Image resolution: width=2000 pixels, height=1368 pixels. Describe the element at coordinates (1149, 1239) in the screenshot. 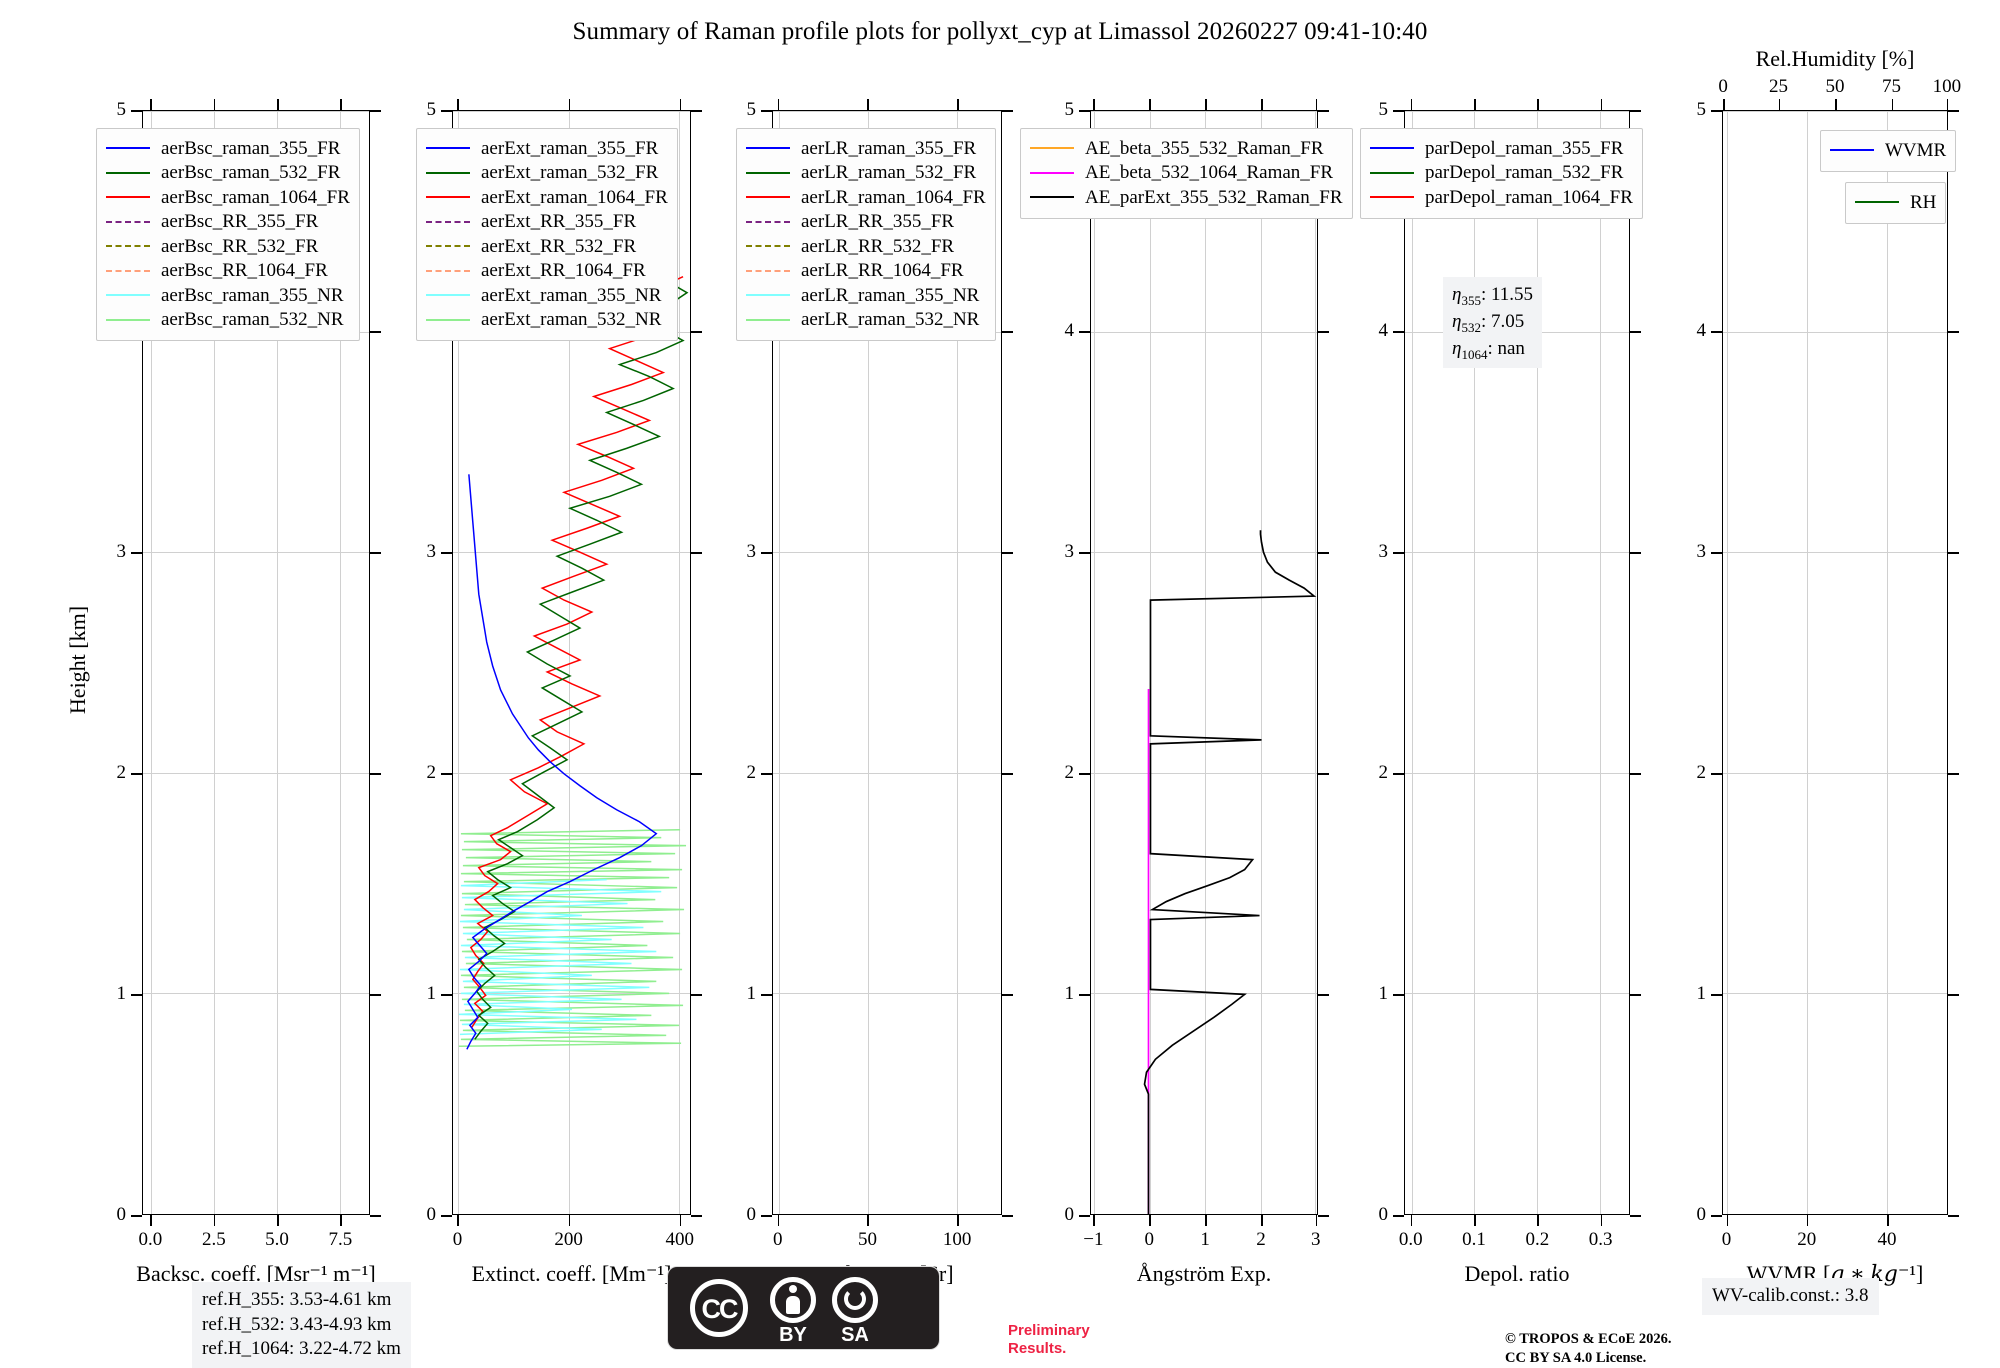

I see `x-tick-1: 0` at that location.